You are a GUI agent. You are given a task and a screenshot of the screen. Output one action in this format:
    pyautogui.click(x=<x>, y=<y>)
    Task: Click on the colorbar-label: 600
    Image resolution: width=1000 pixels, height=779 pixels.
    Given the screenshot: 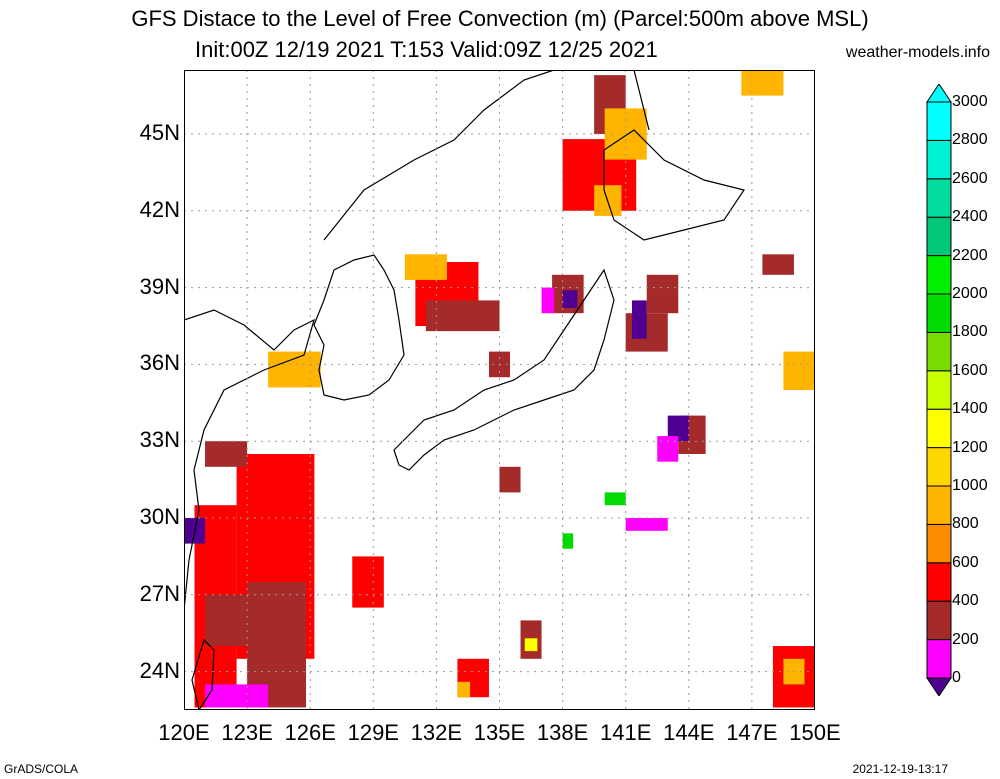 What is the action you would take?
    pyautogui.click(x=965, y=562)
    